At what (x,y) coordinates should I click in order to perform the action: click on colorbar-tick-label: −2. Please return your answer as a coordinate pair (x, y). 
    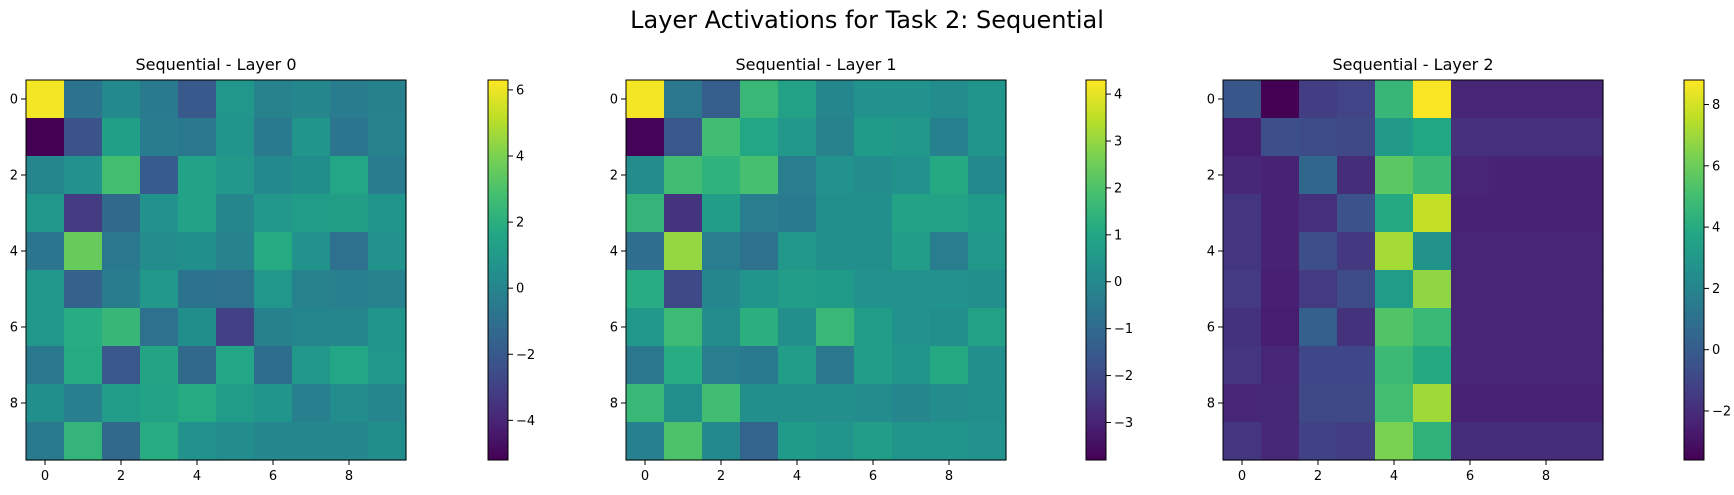
    Looking at the image, I should click on (525, 355).